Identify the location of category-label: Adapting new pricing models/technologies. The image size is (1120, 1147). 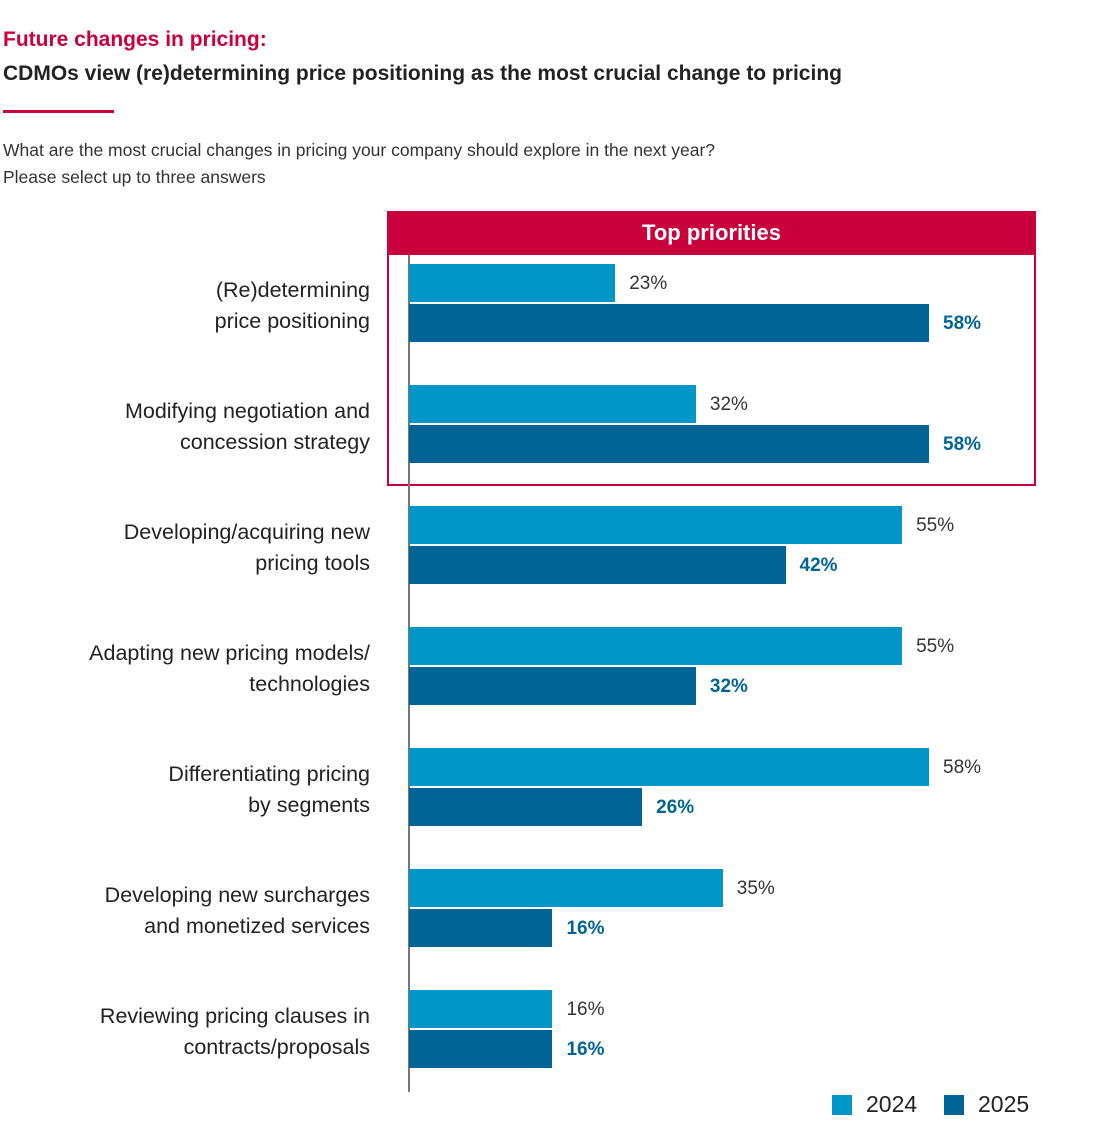
(190, 669).